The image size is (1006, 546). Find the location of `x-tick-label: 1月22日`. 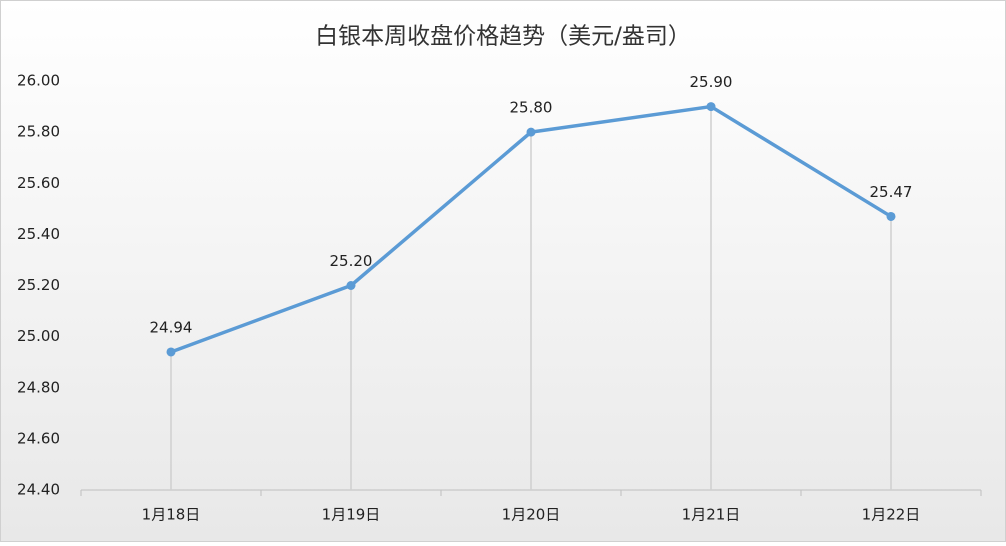

x-tick-label: 1月22日 is located at coordinates (891, 515).